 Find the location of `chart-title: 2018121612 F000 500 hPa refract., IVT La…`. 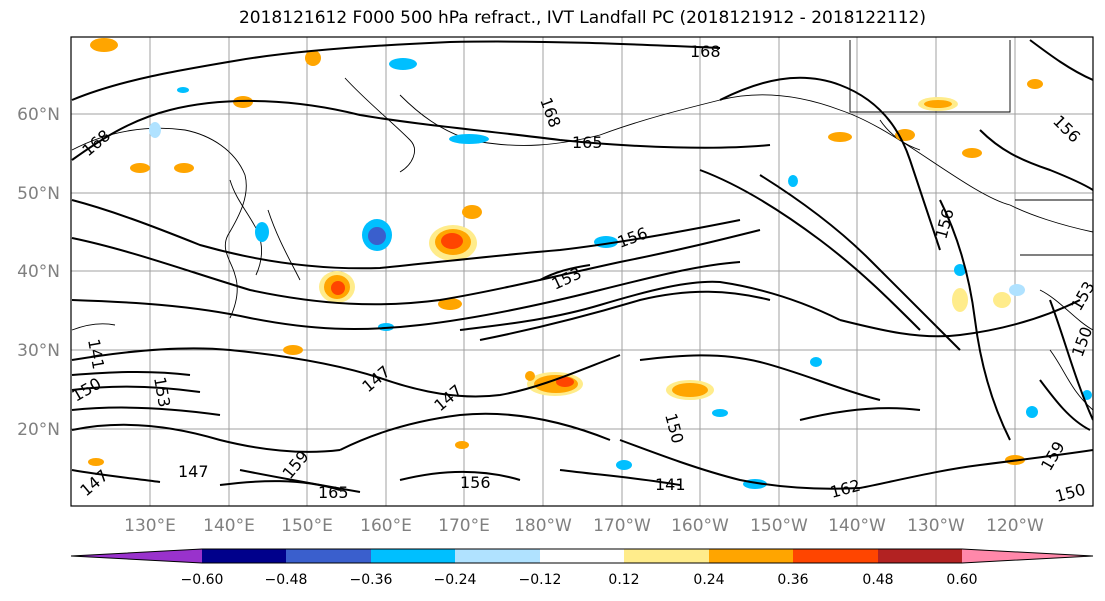

chart-title: 2018121612 F000 500 hPa refract., IVT La… is located at coordinates (582, 18).